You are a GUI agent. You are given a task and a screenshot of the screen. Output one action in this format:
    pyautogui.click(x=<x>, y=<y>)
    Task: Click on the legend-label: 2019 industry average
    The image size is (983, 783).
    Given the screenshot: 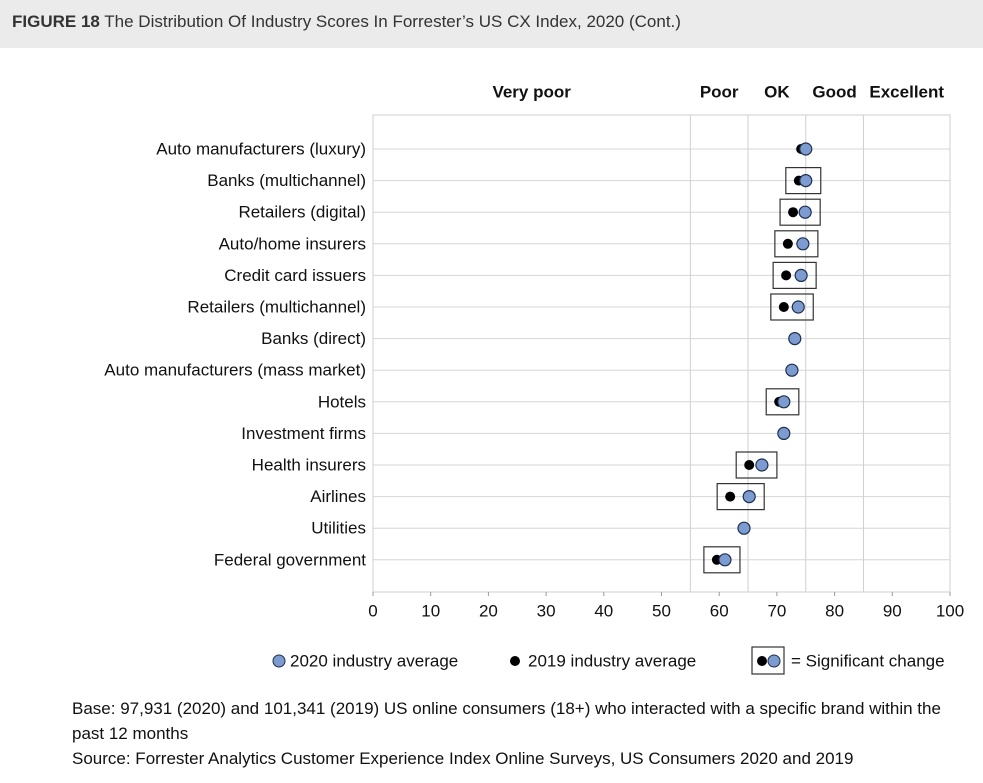 What is the action you would take?
    pyautogui.click(x=612, y=660)
    